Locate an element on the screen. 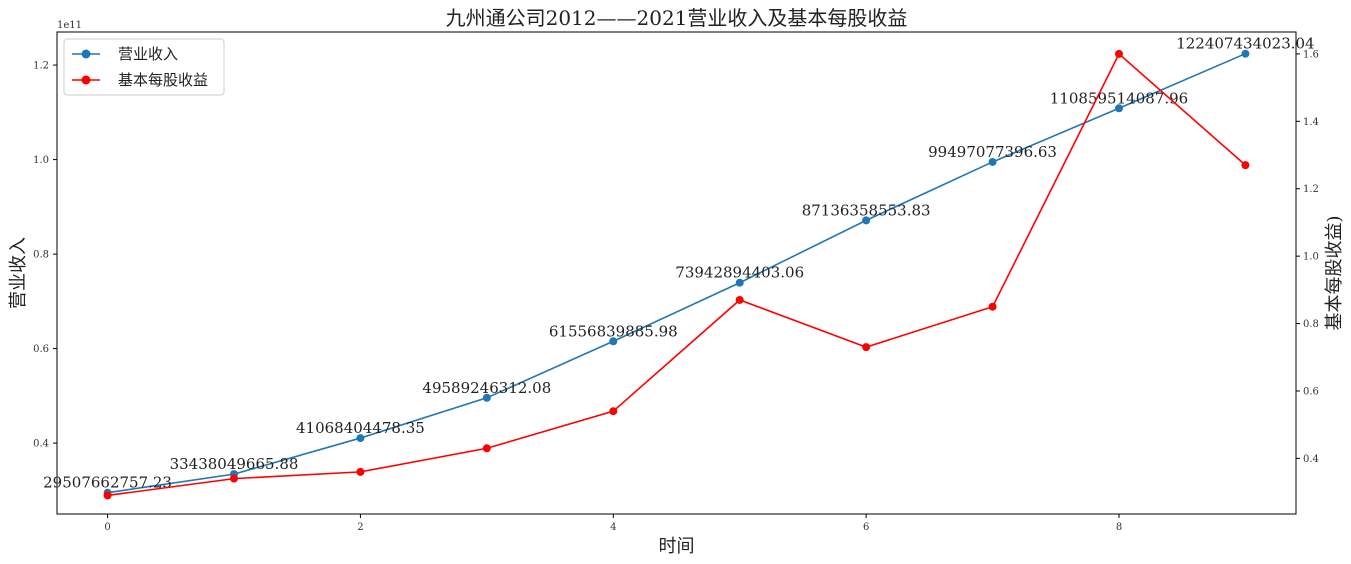 This screenshot has width=1351, height=564. right-y-tick-label: 1.0 is located at coordinates (1311, 257).